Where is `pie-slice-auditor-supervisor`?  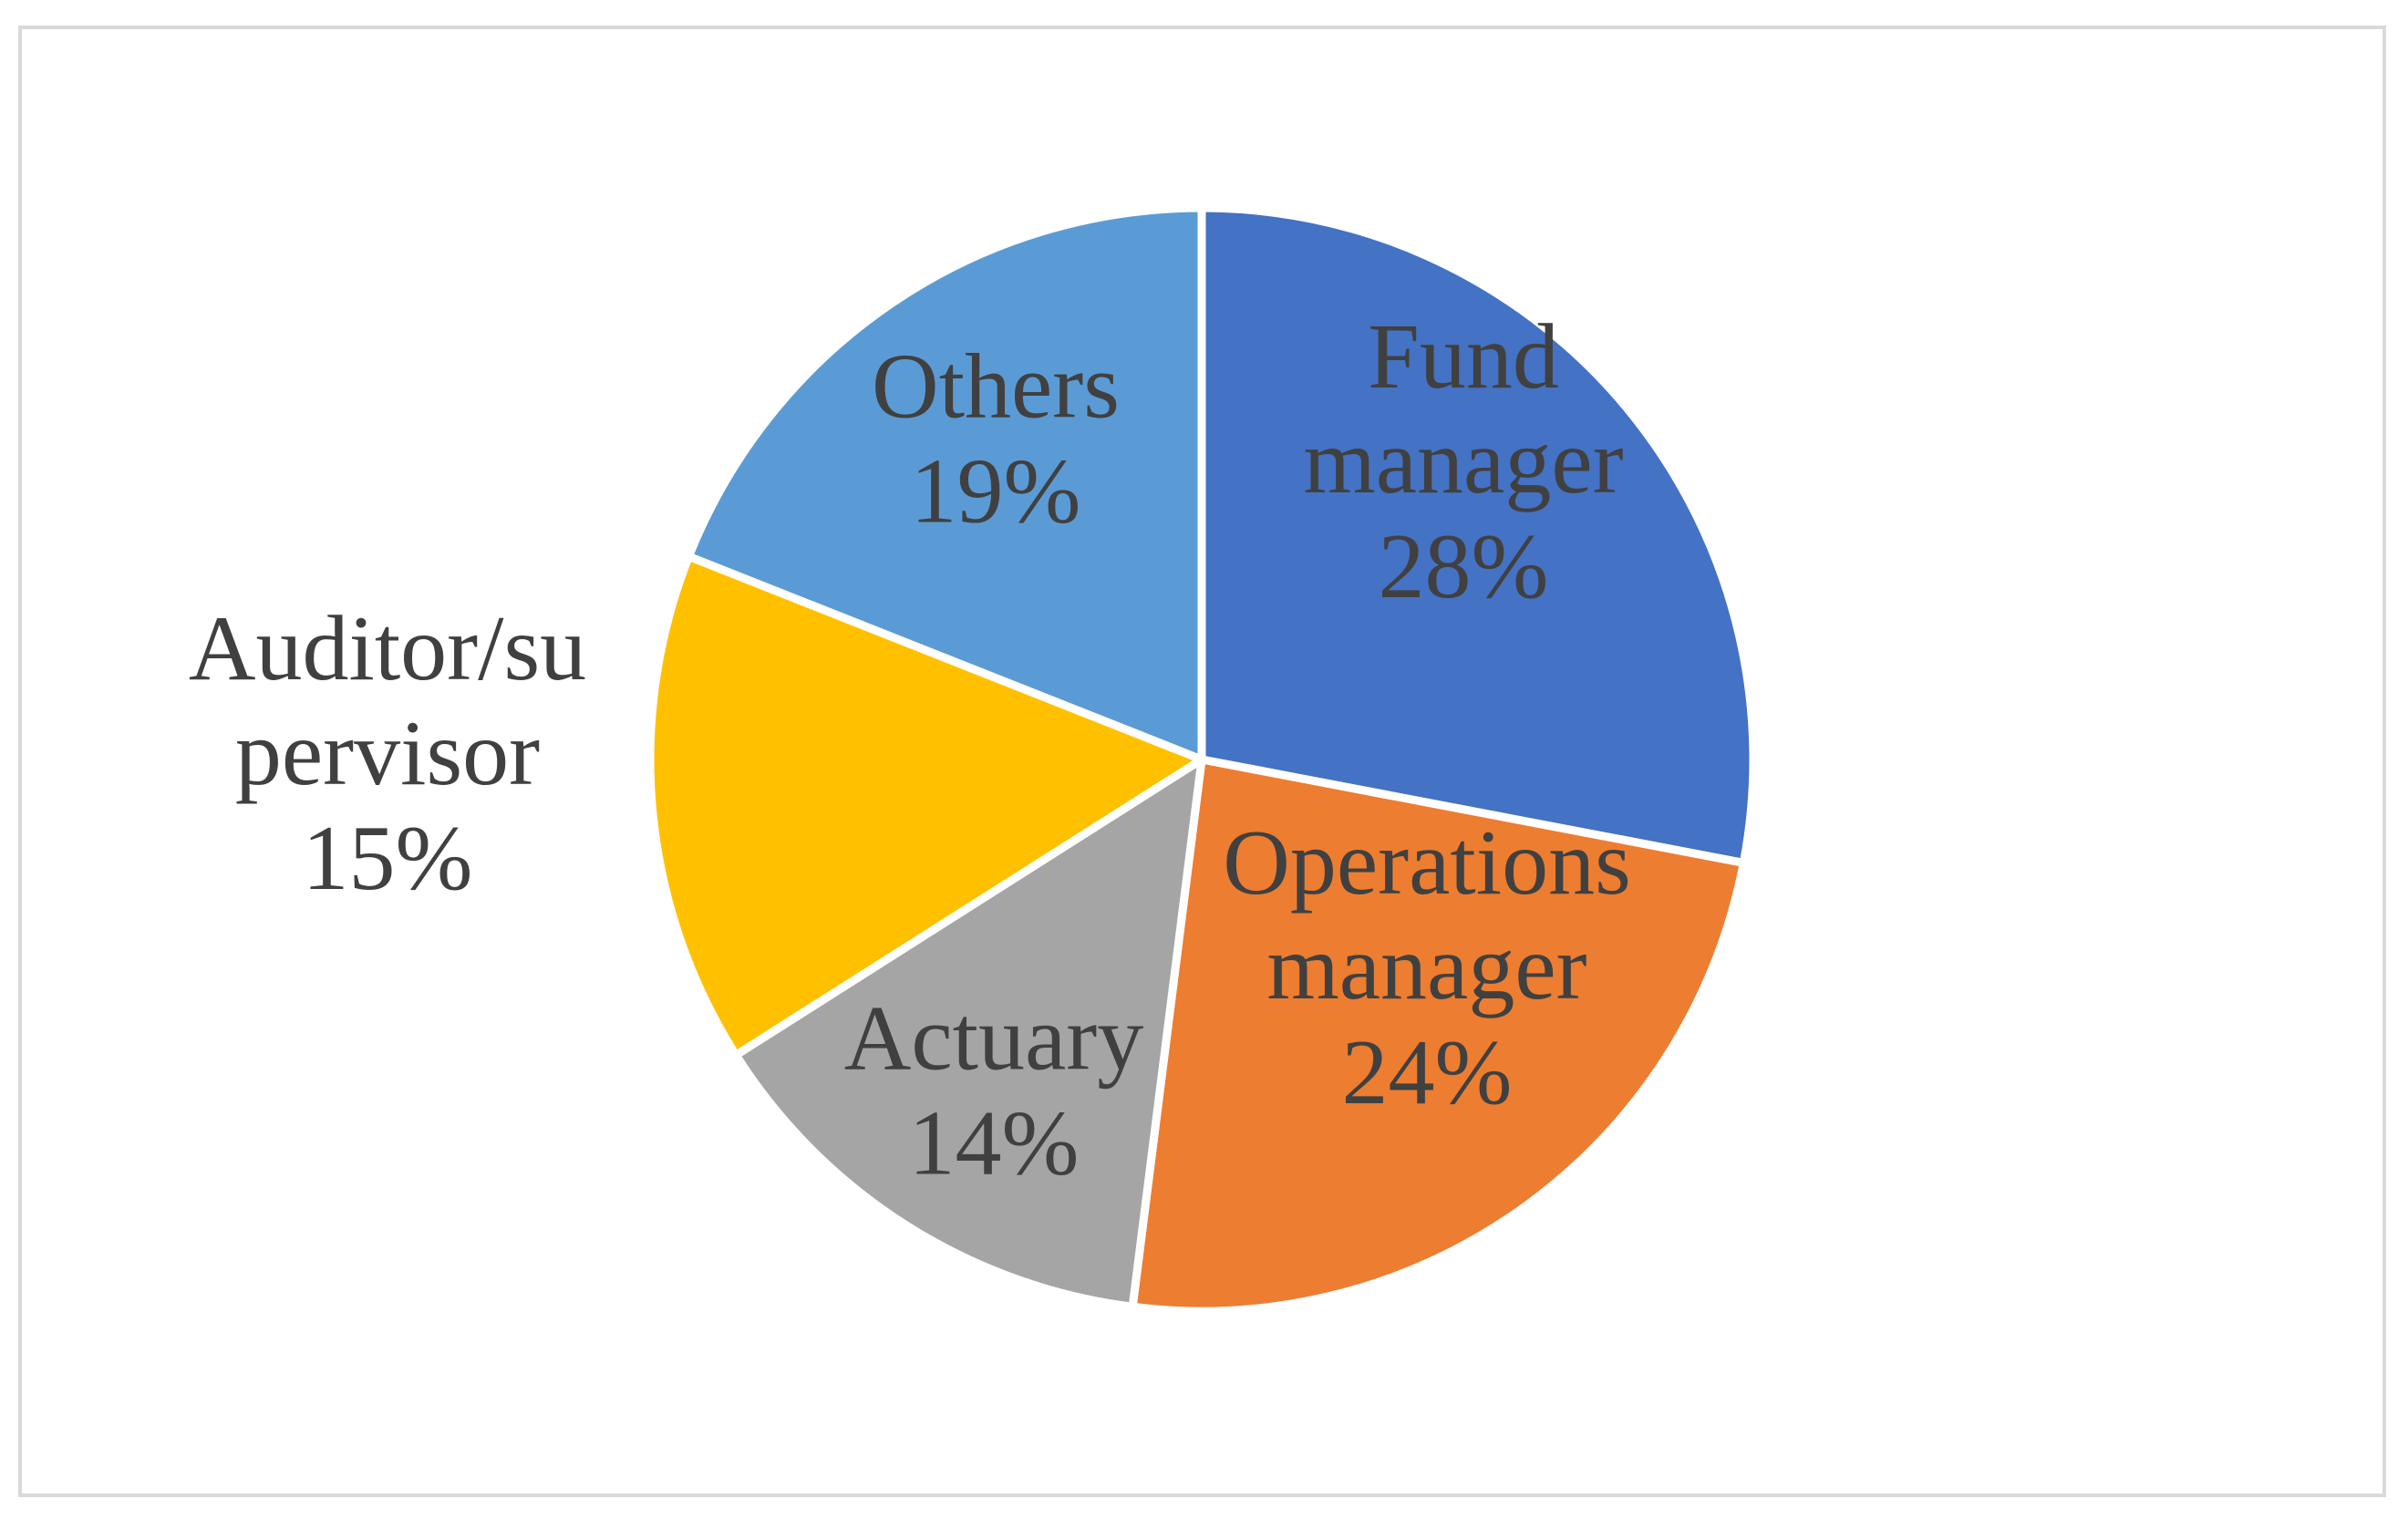 pie-slice-auditor-supervisor is located at coordinates (926, 805).